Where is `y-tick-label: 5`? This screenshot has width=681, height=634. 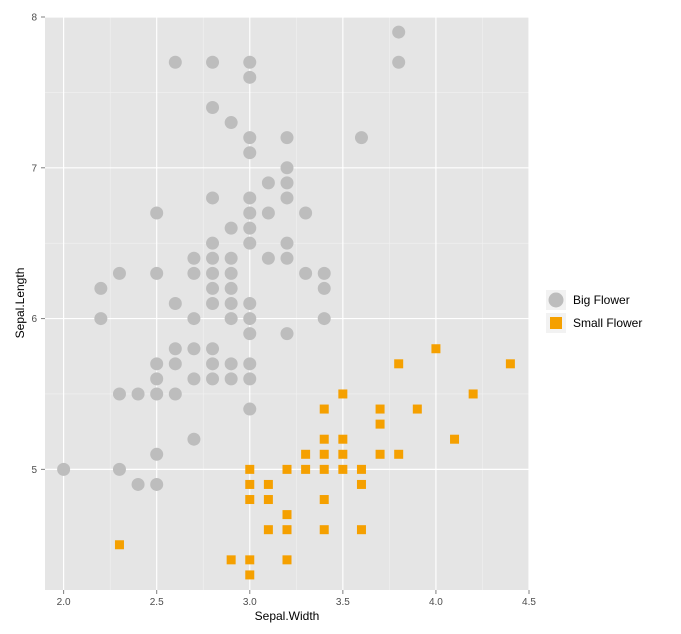 y-tick-label: 5 is located at coordinates (34, 470).